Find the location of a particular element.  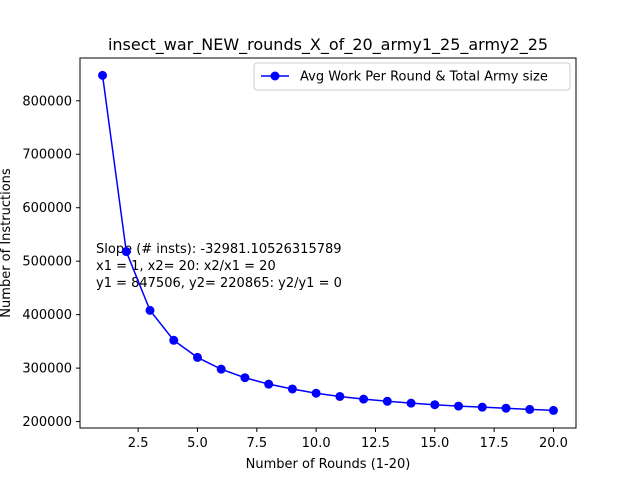

legend-marker is located at coordinates (275, 76).